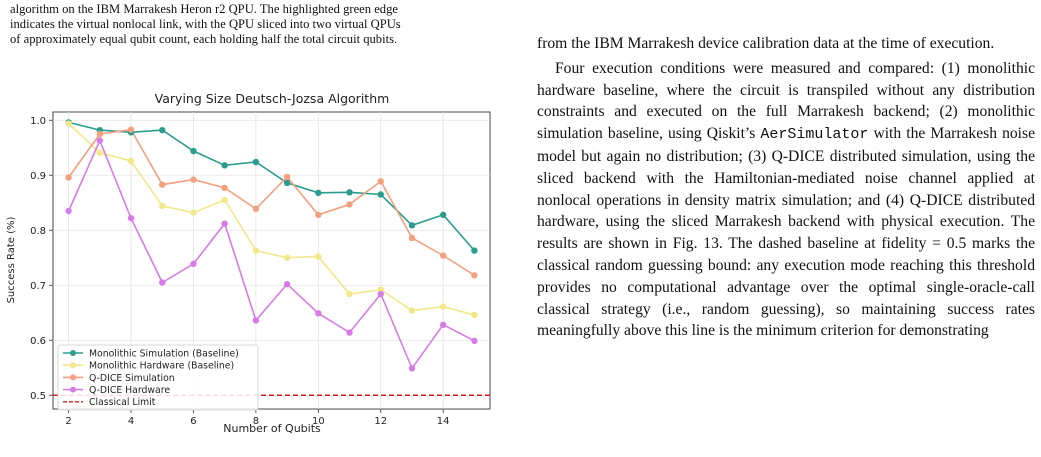 The image size is (1041, 457). I want to click on y-tick-label: 0.5, so click(38, 396).